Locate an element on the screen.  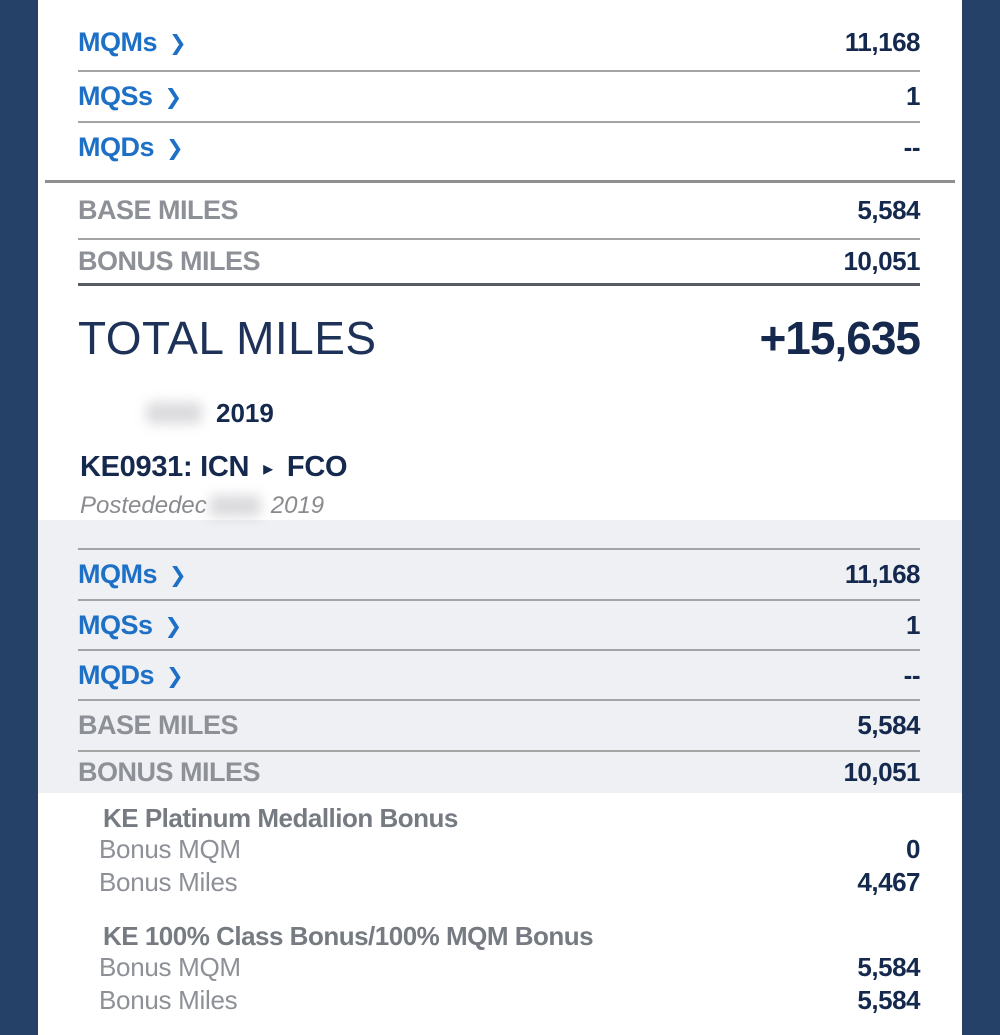
total-miles-label: TOTAL MILES is located at coordinates (227, 338).